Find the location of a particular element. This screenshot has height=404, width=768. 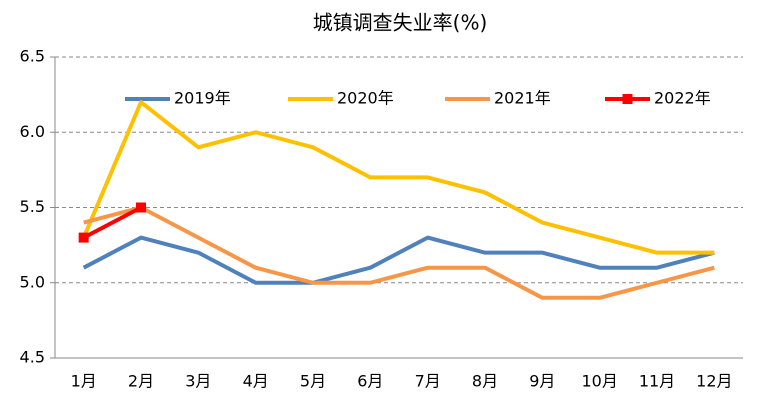

legend-label: 2020年 is located at coordinates (365, 98).